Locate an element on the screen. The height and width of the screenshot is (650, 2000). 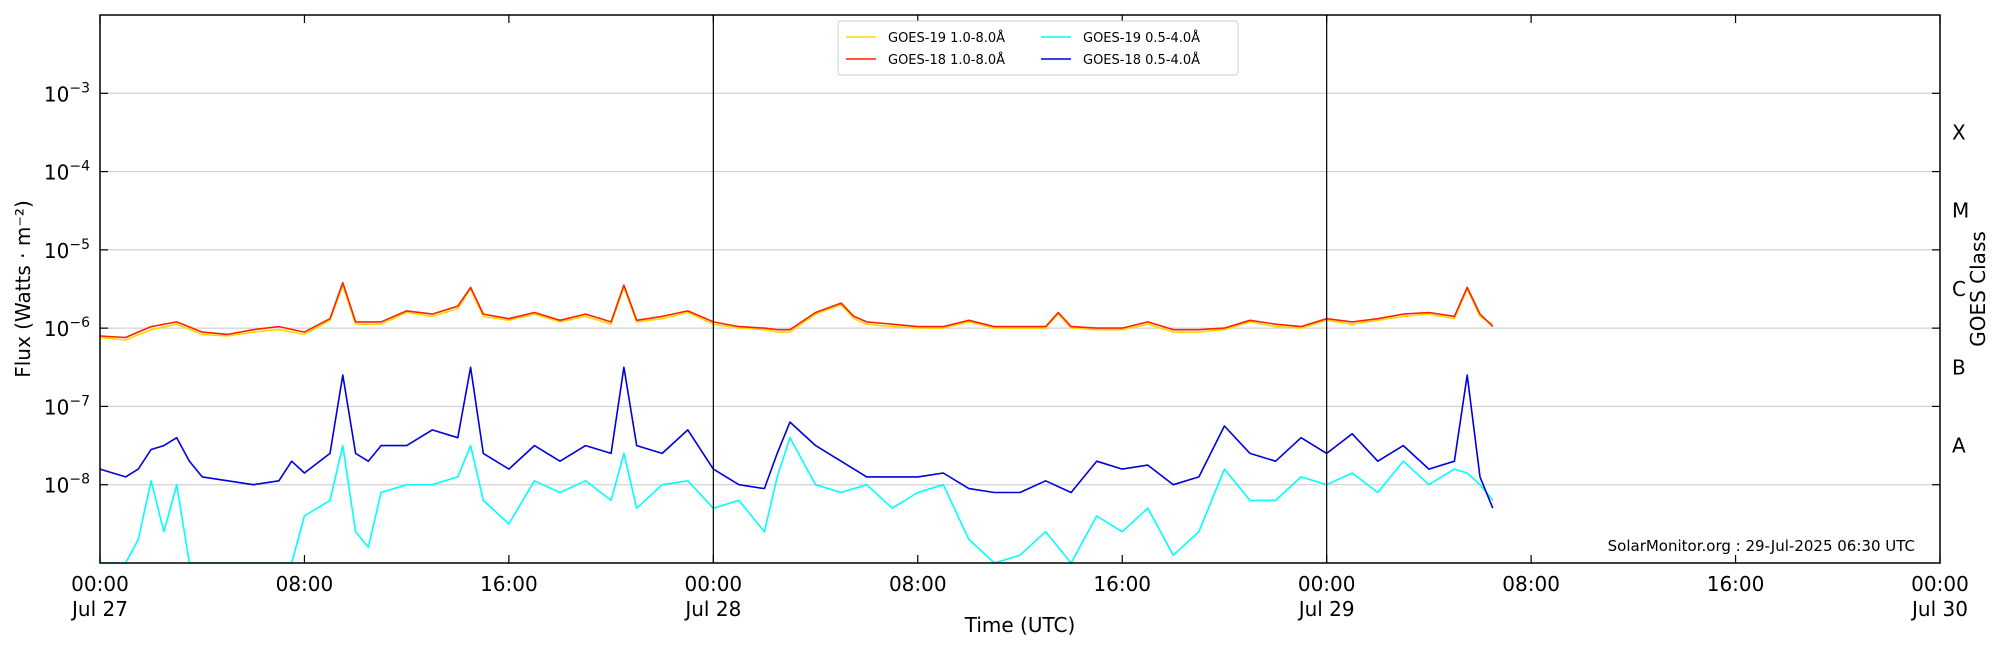
y-tick-label: 10⁻⁸ is located at coordinates (67, 485).